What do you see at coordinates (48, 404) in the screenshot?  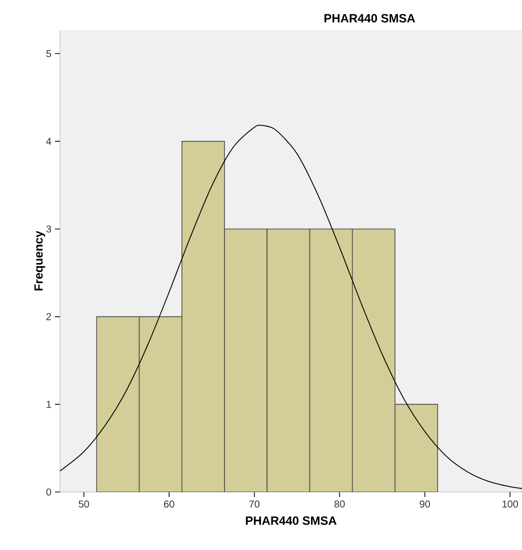 I see `y-tick-label: 1` at bounding box center [48, 404].